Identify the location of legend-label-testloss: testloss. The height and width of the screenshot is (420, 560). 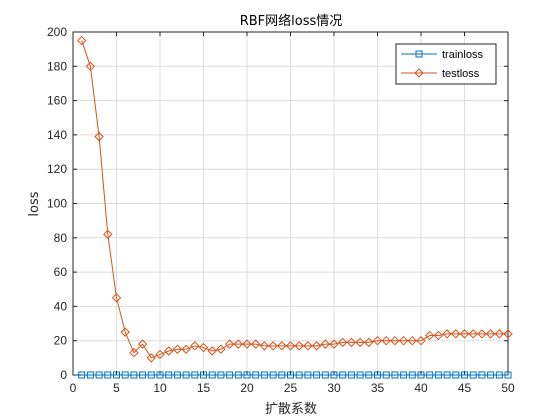
(461, 74).